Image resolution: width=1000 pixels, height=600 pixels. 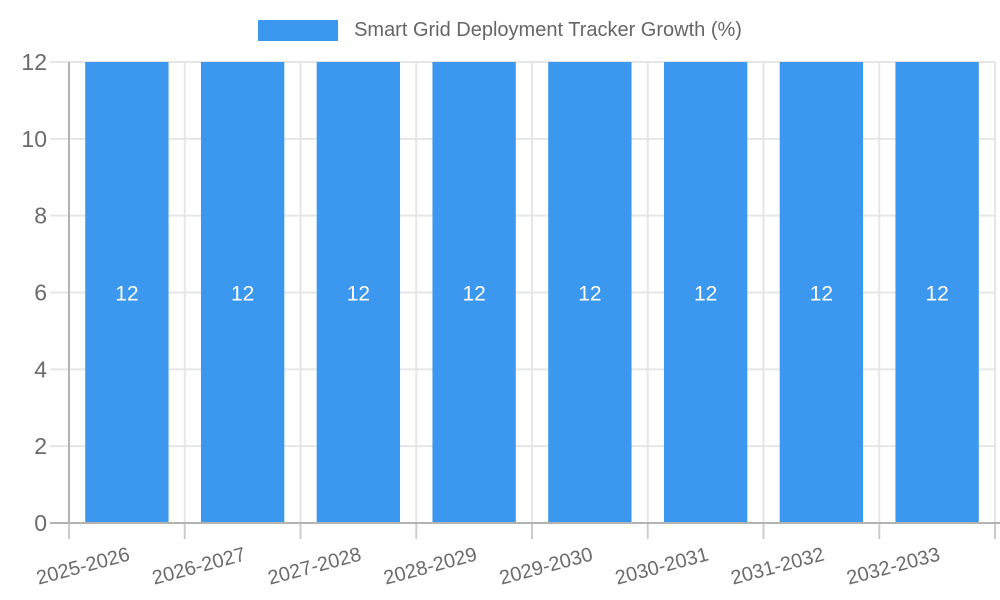 I want to click on y-tick-label: 2, so click(x=40, y=446).